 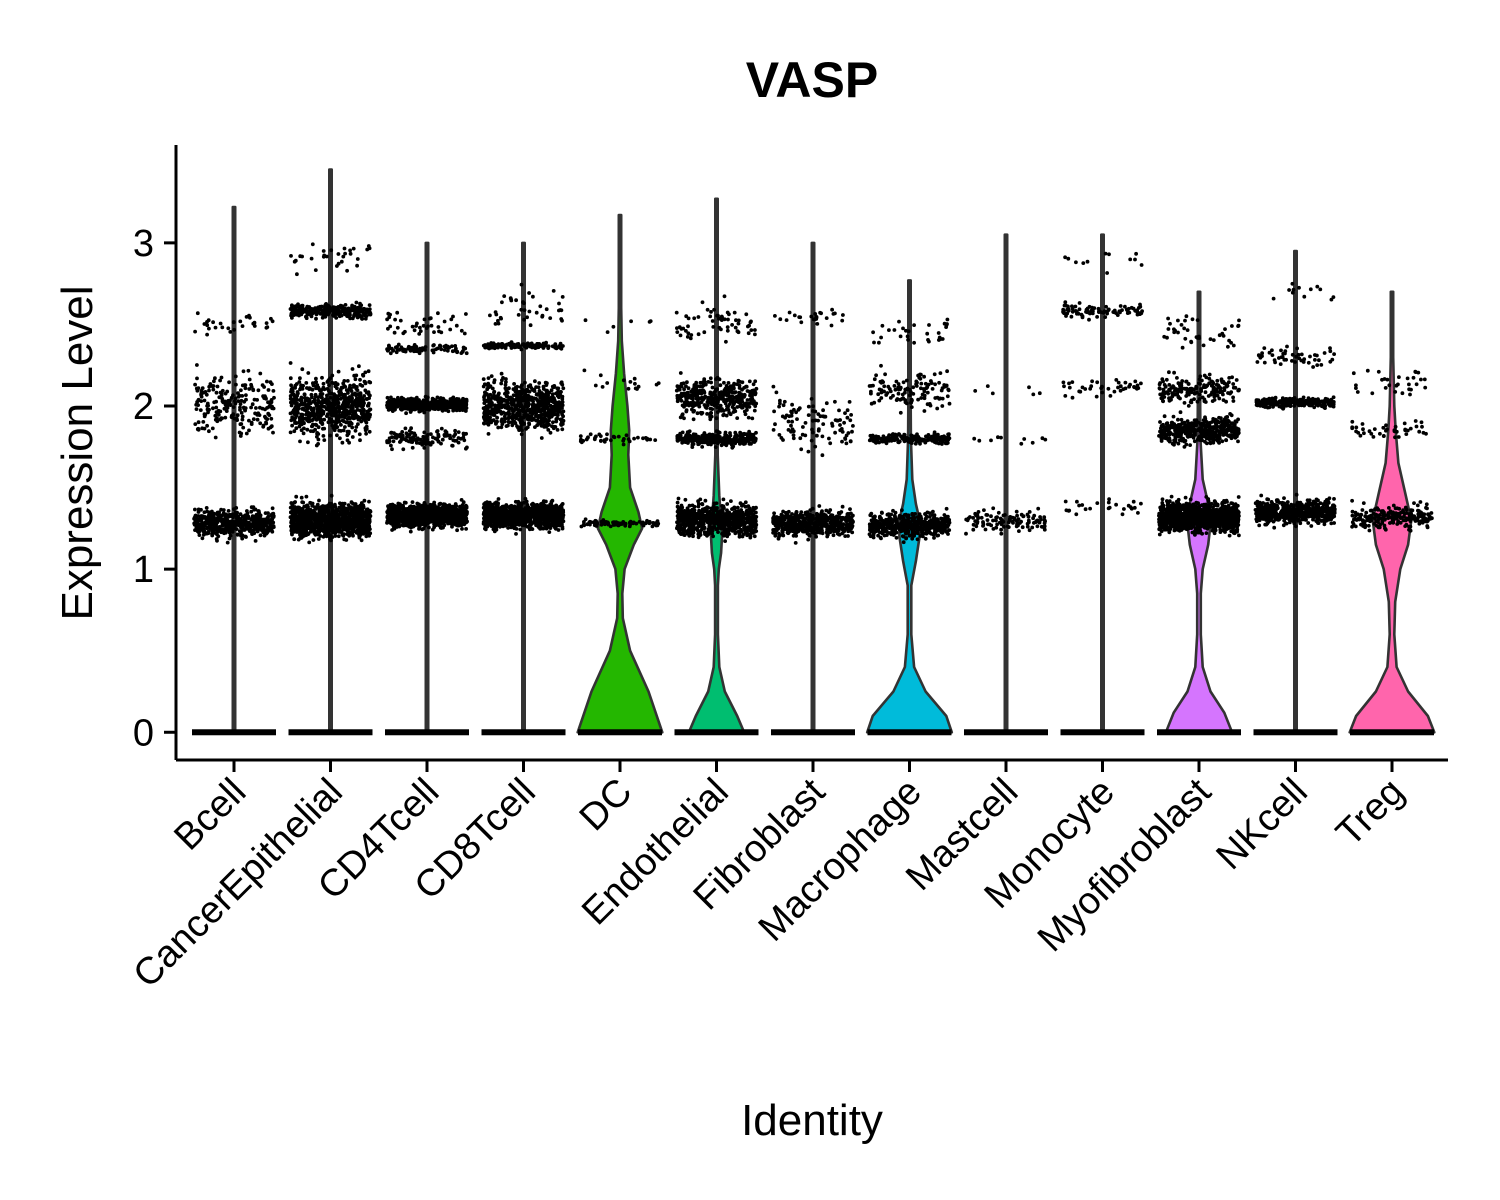 I want to click on violin-cd4tcell, so click(x=427, y=489).